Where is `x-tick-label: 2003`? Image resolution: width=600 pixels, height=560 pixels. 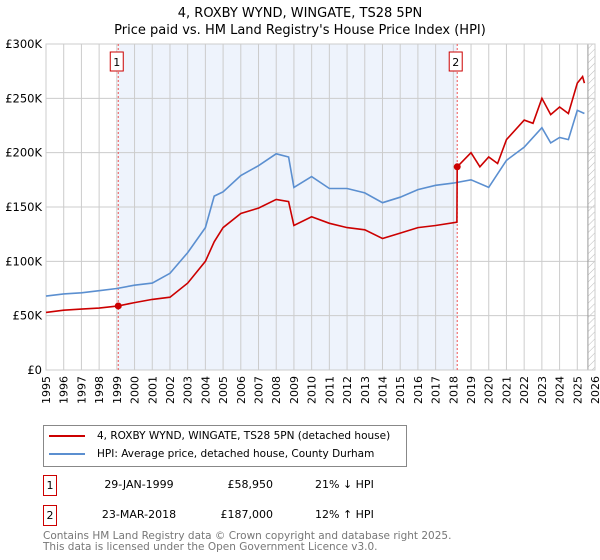
x-tick-label: 2003 is located at coordinates (188, 390).